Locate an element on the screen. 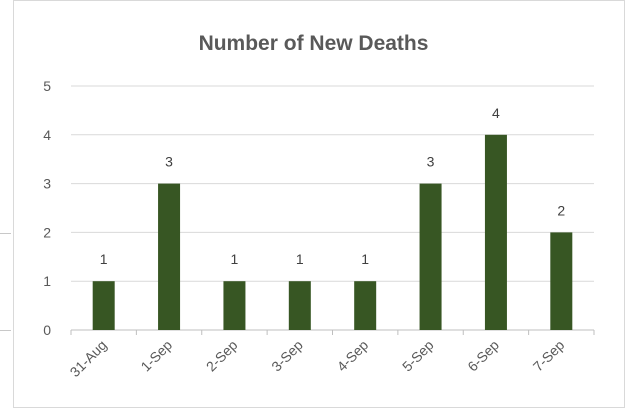  chart-title: Number of New Deaths is located at coordinates (313, 43).